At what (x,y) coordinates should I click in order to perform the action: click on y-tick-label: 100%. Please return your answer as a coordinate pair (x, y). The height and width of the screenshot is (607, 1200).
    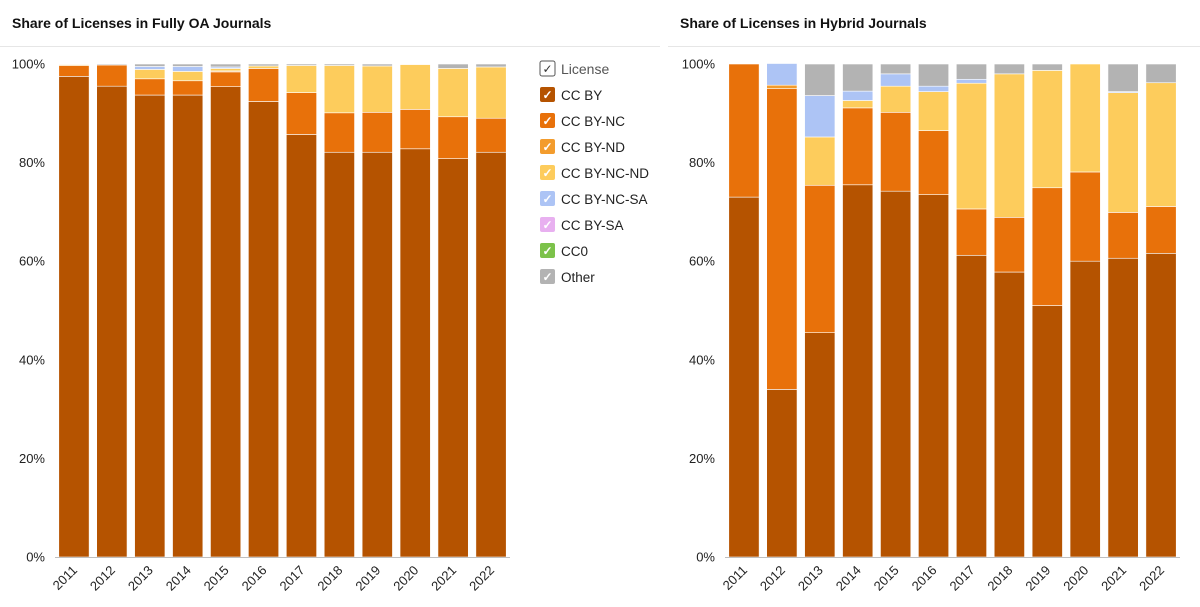
    Looking at the image, I should click on (29, 64).